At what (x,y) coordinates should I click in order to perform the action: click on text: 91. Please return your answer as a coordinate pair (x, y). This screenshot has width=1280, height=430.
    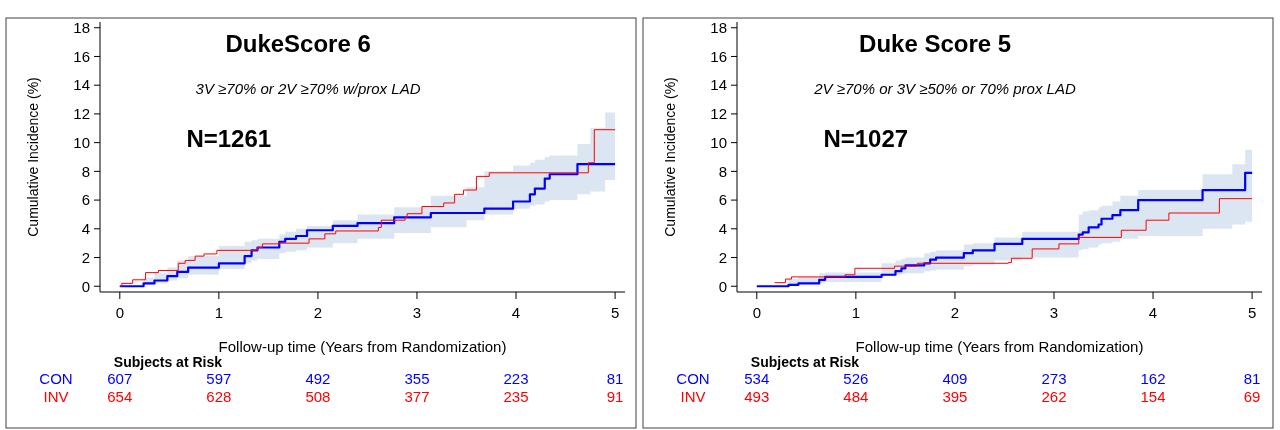
    Looking at the image, I should click on (615, 396).